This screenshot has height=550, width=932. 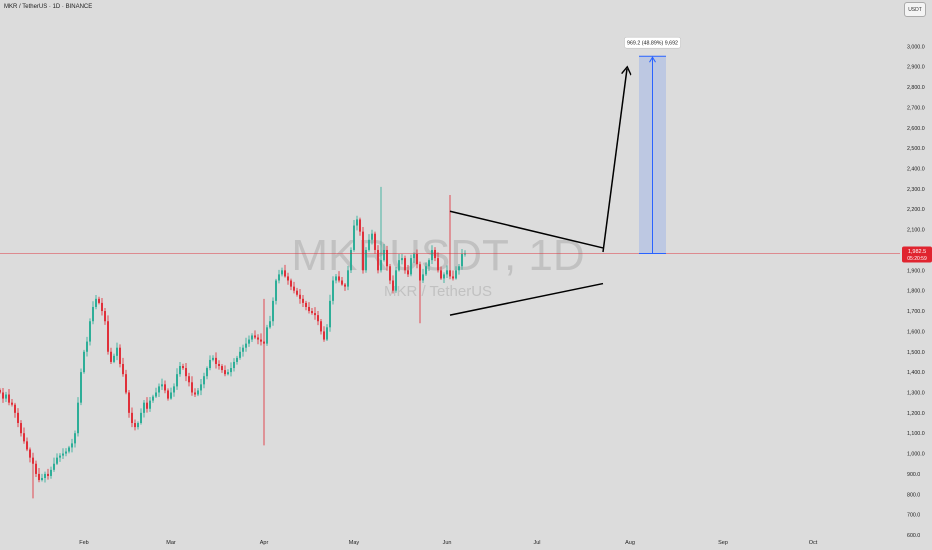 I want to click on y-tick-label: 2,300.0, so click(x=916, y=190).